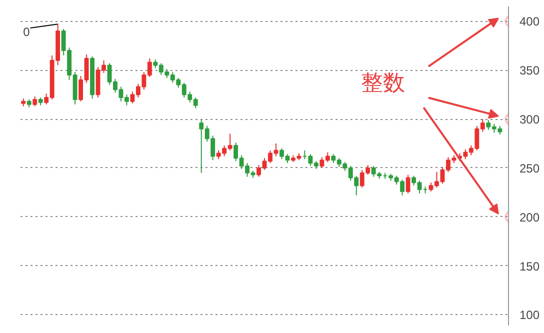  Describe the element at coordinates (530, 266) in the screenshot. I see `y-tick-label: 150` at that location.